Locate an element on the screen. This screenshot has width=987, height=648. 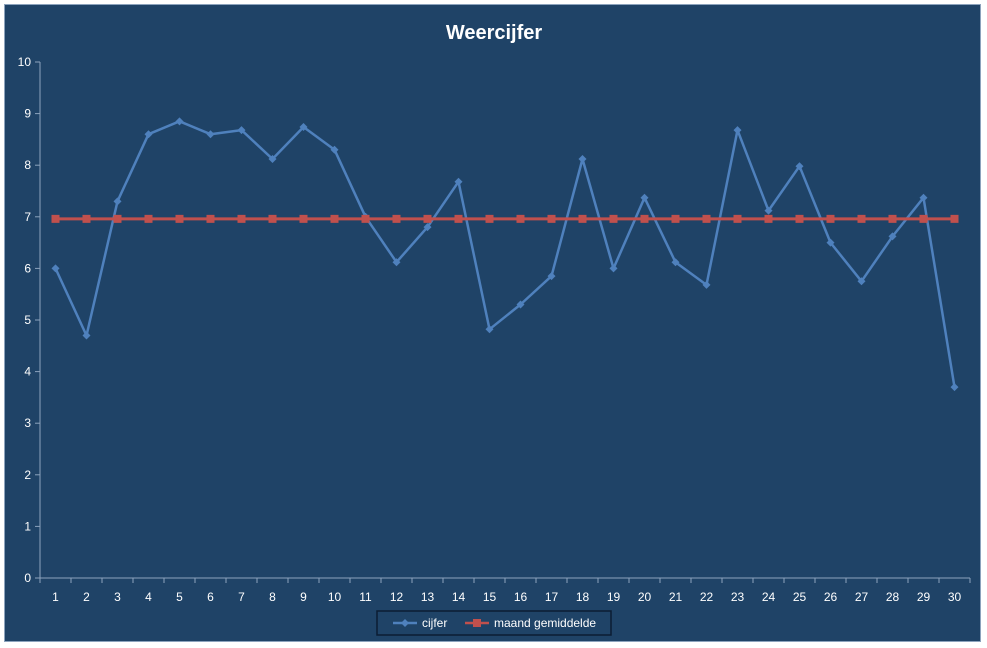
x-tick-label: 20 is located at coordinates (645, 597).